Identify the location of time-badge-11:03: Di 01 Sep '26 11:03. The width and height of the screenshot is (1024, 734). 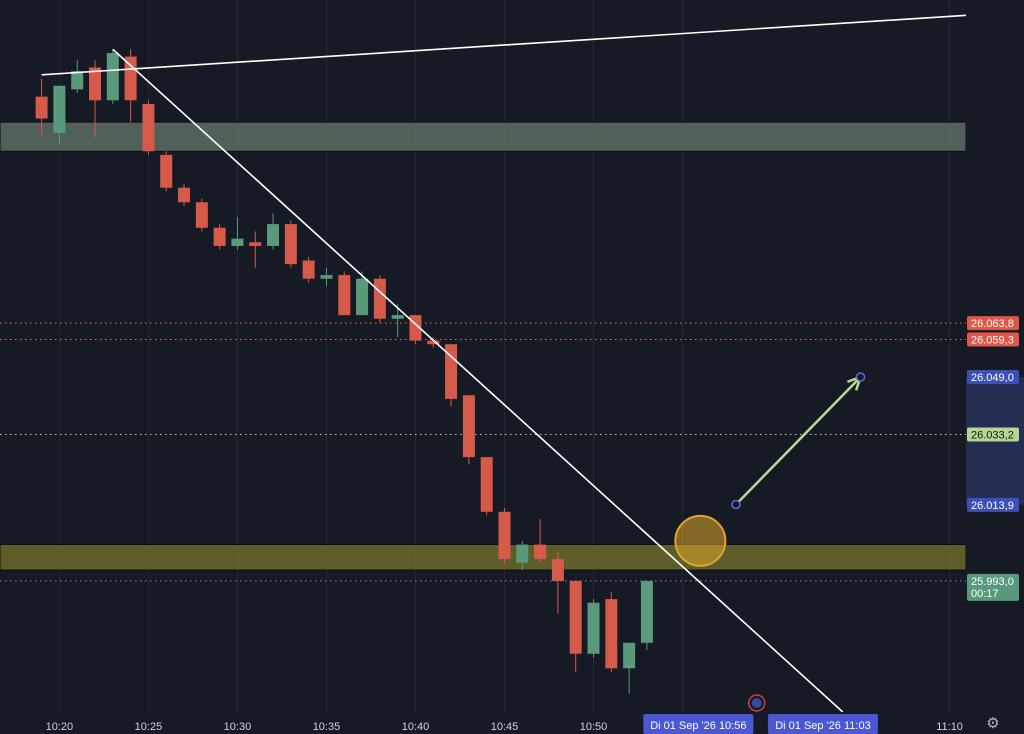
(822, 724).